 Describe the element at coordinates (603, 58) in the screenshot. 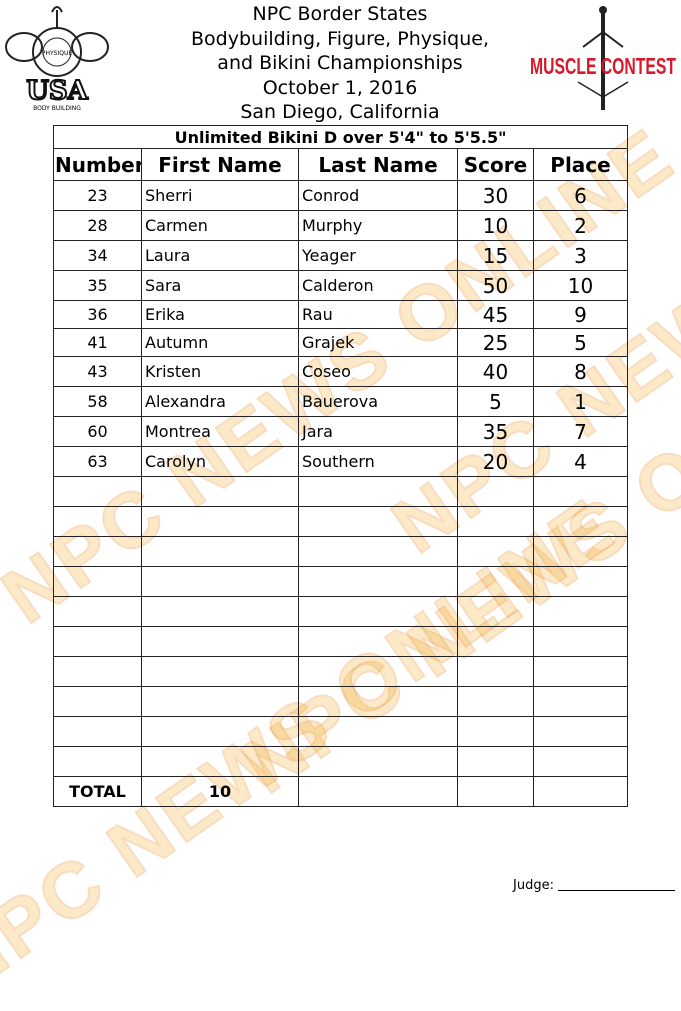

I see `muscle-contest-logo: MUSCLE CONTEST` at that location.